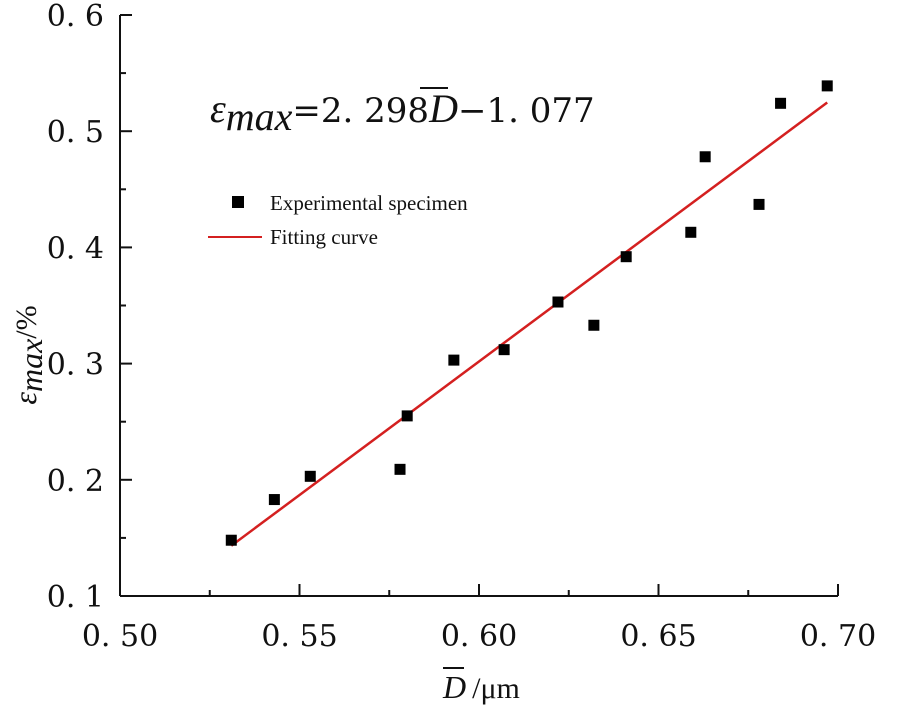 This screenshot has height=710, width=900. Describe the element at coordinates (31, 365) in the screenshot. I see `y-axis-subscript: max` at that location.